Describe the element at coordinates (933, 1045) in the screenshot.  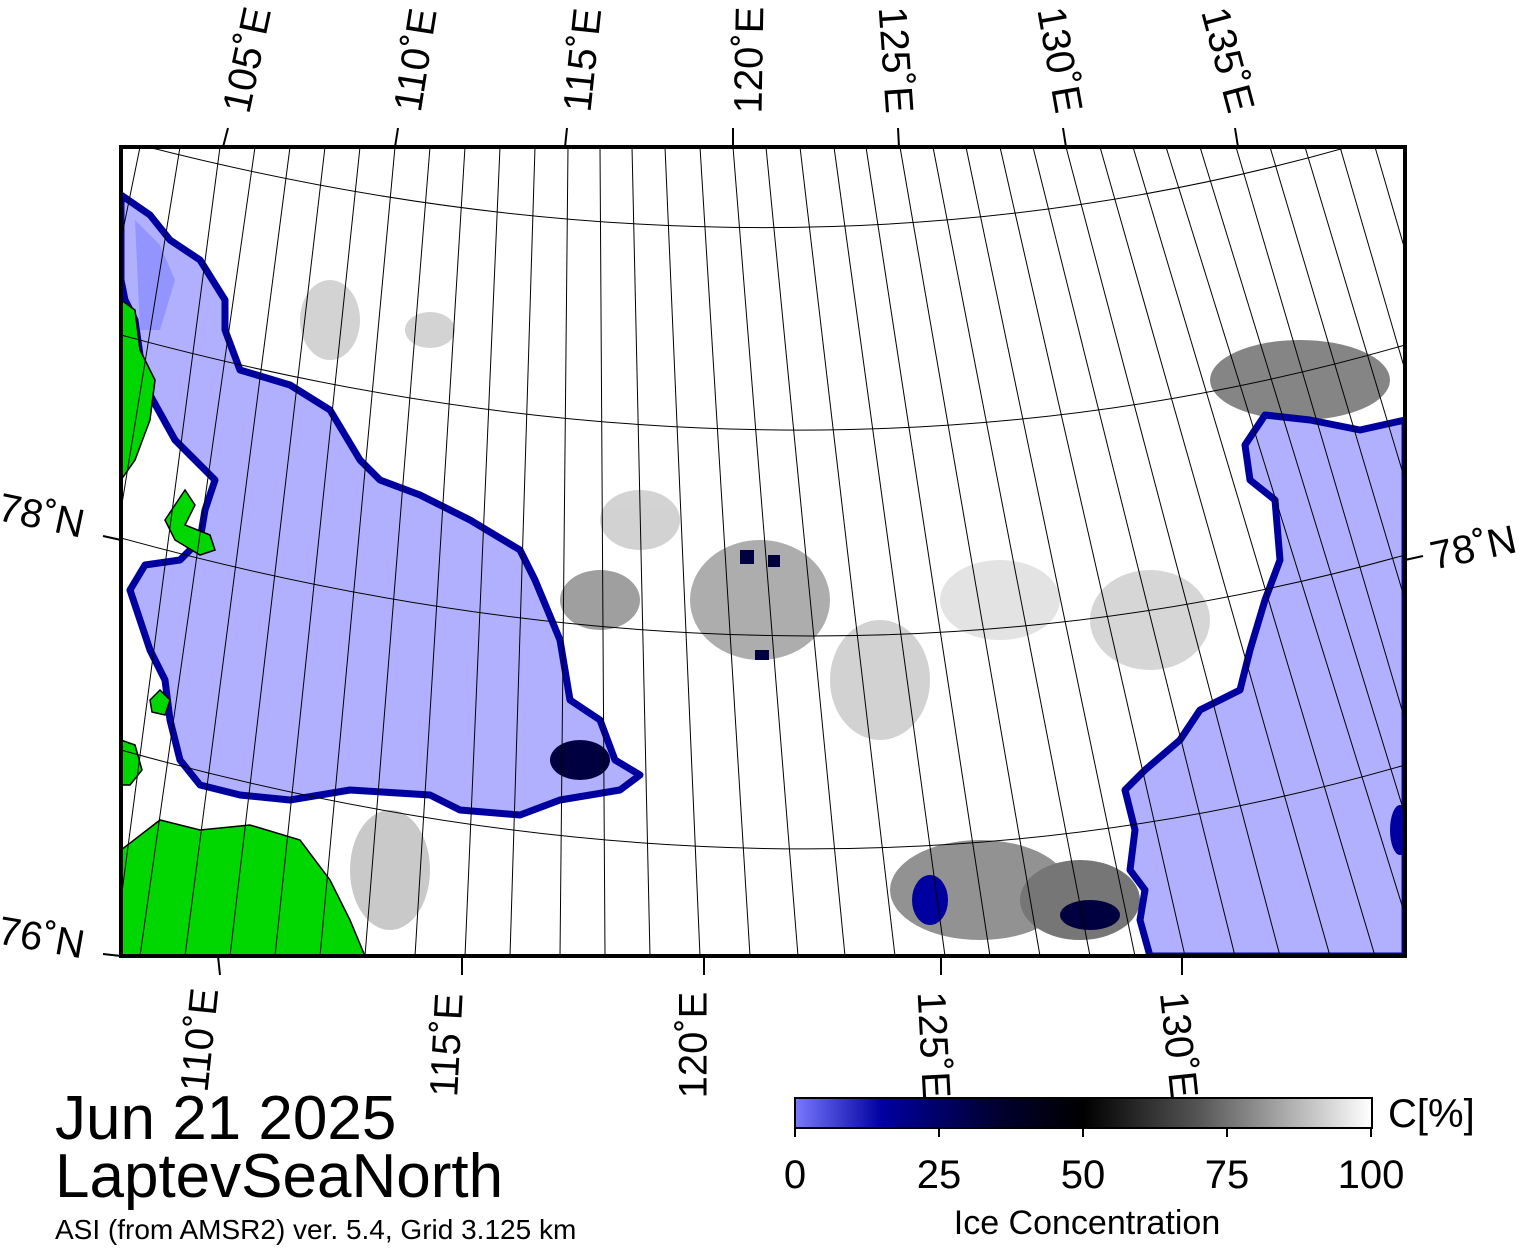
I see `bottom-lon-label-125: 125˚E` at that location.